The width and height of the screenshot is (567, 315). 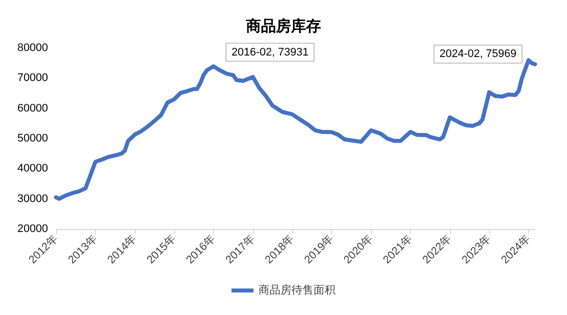 I want to click on legend-label: 商品房待售面积, so click(x=297, y=290).